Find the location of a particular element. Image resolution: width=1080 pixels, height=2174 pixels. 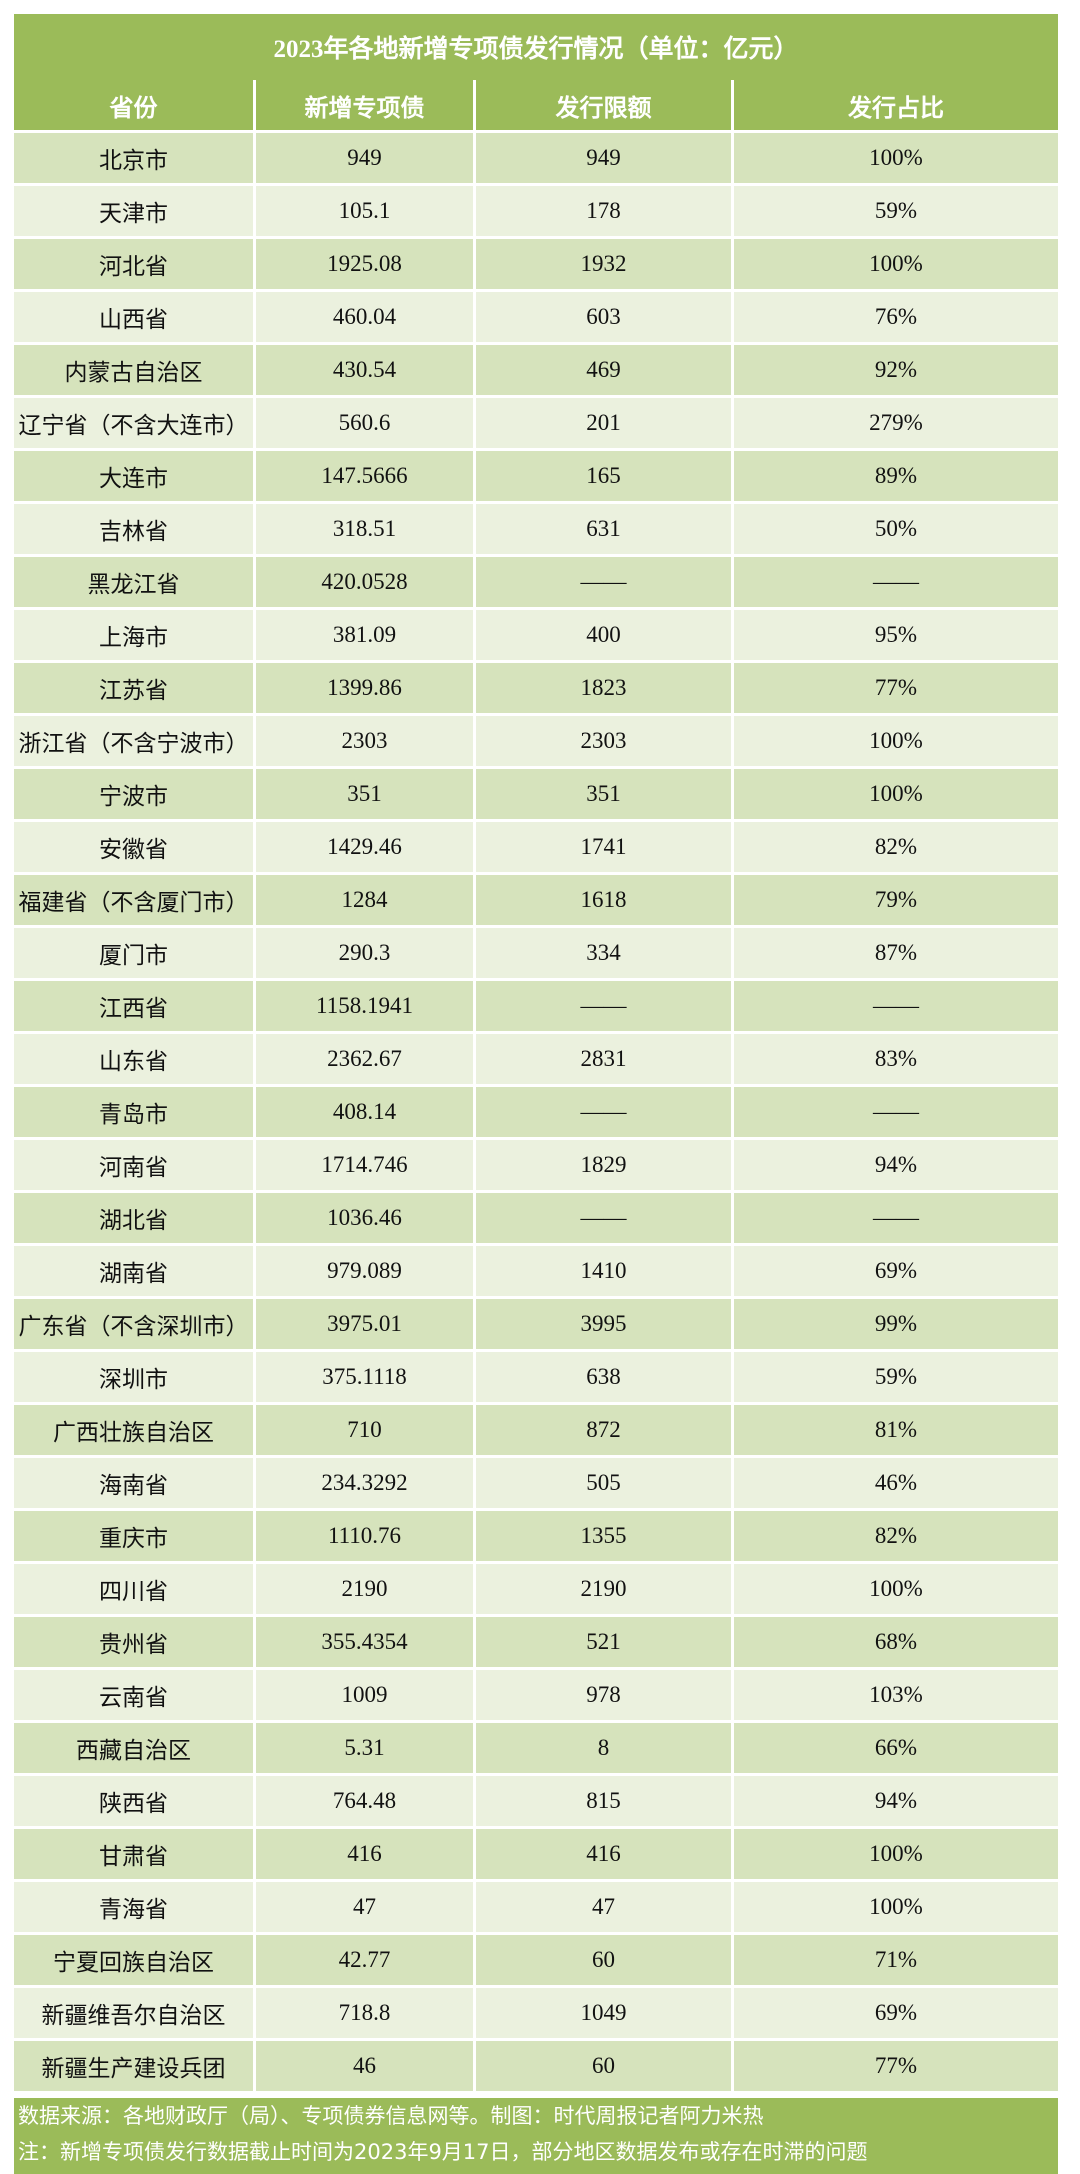

table-cell: 95% is located at coordinates (896, 636).